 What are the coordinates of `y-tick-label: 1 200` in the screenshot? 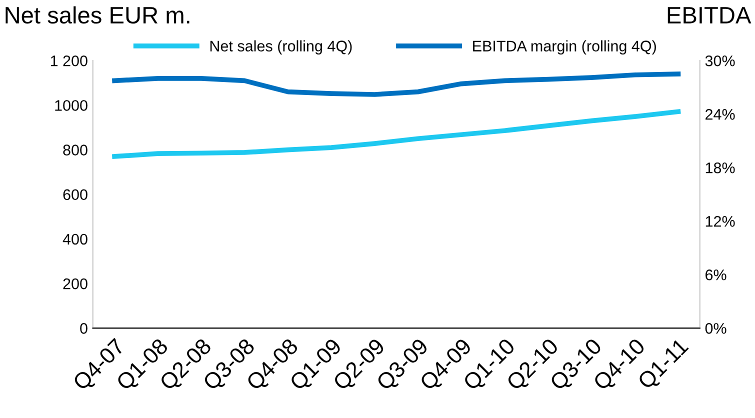 It's located at (69, 60).